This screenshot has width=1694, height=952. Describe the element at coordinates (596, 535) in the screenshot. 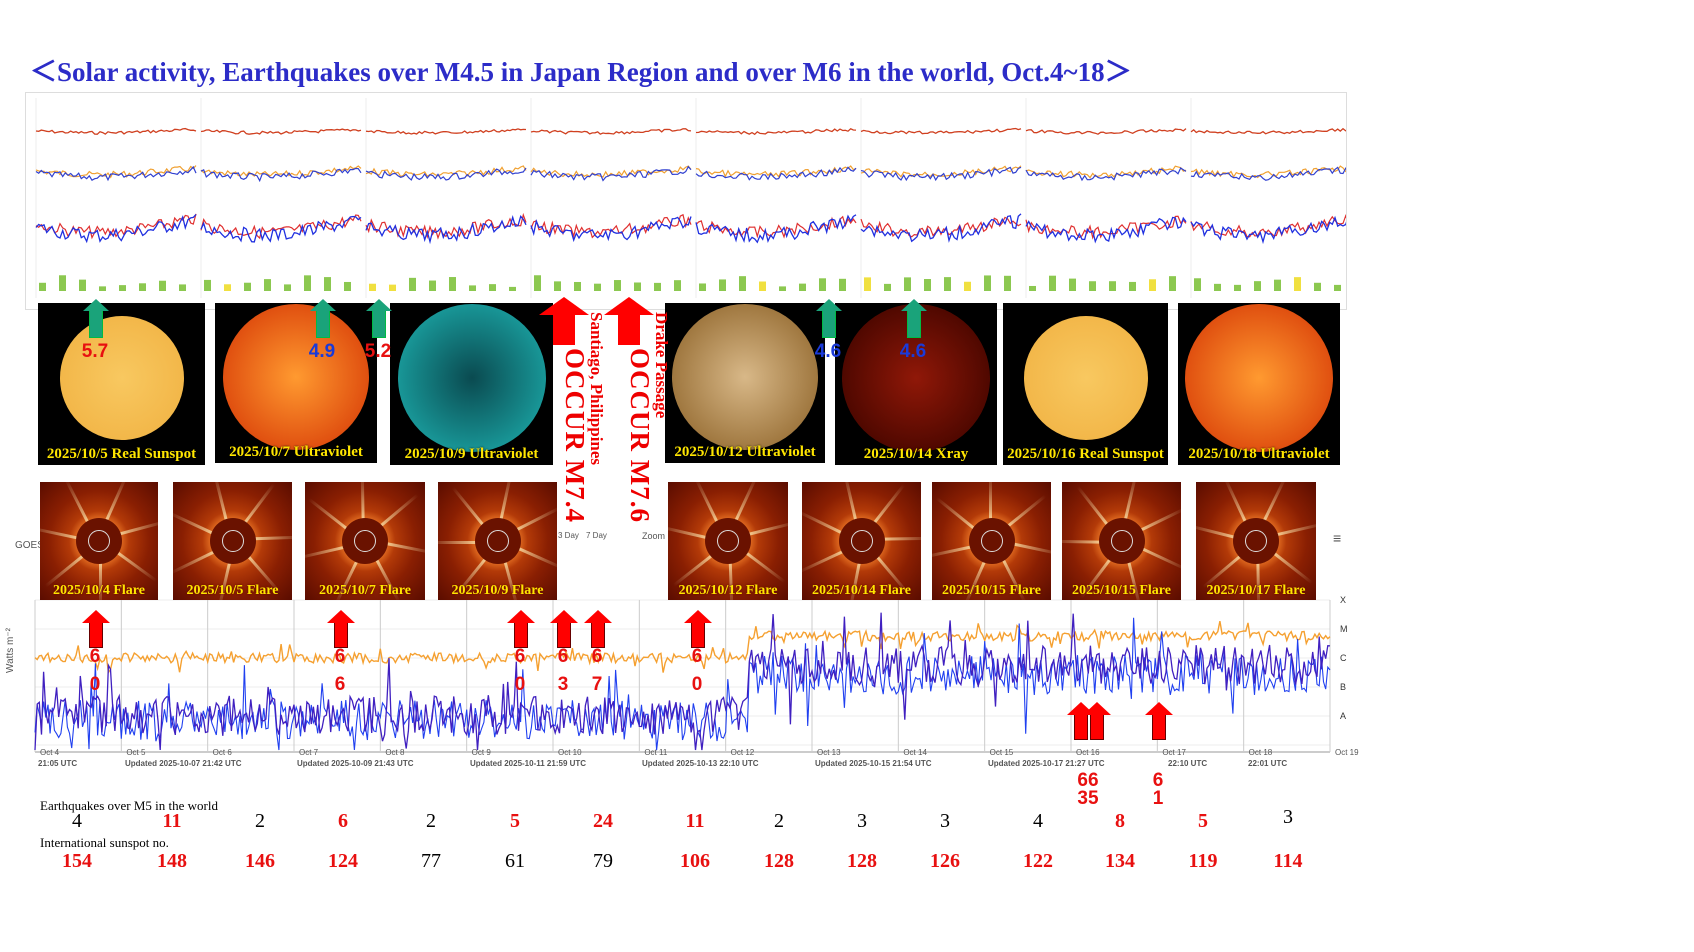

I see `range-button: 7 Day` at that location.